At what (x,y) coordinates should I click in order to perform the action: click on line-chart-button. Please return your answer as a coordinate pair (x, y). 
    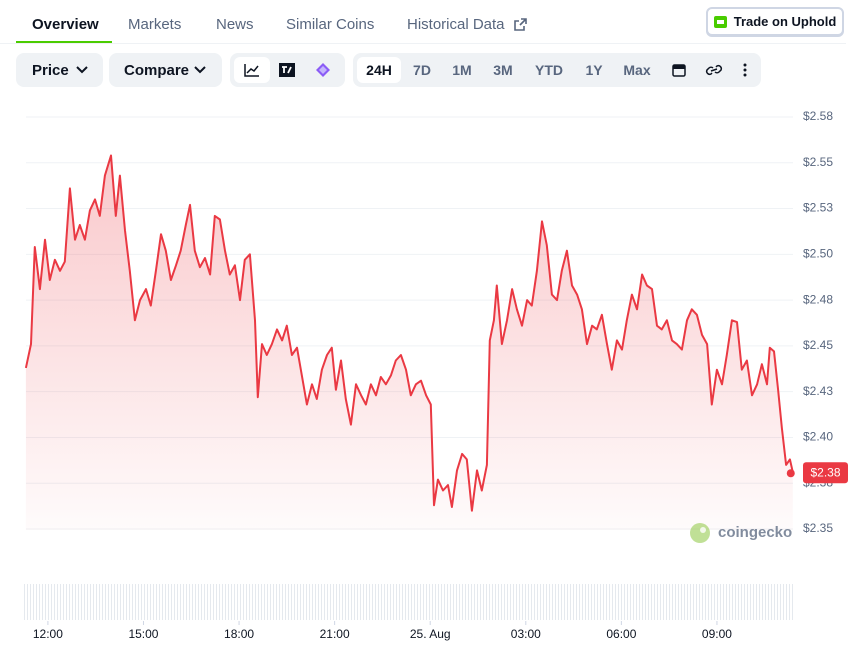
    Looking at the image, I should click on (252, 70).